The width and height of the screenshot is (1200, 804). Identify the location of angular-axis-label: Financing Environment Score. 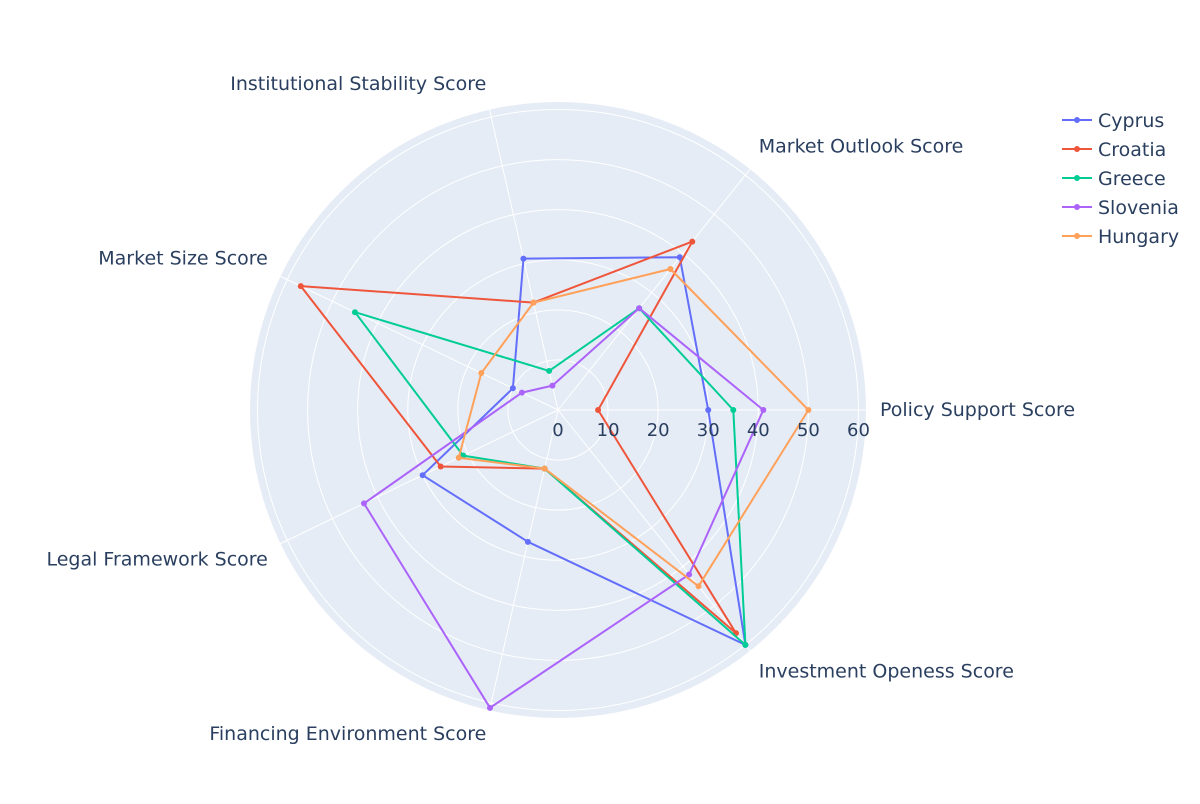
(347, 734).